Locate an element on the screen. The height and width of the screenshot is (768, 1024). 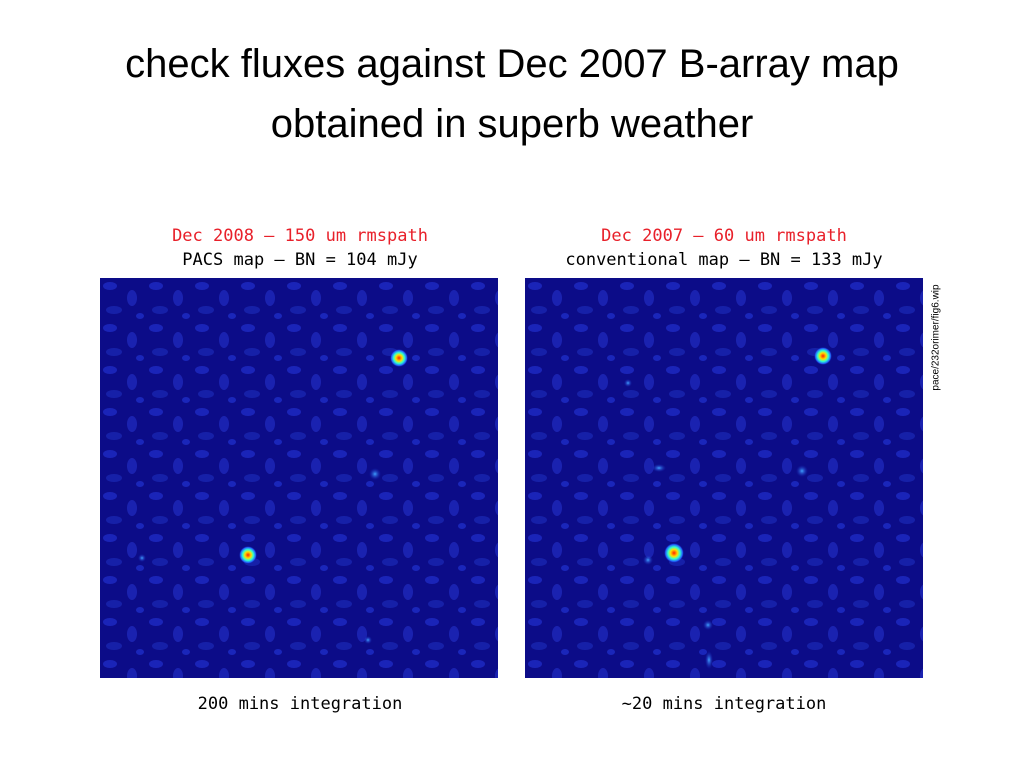
panel-heading: Dec 2008 – 150 um rmspath is located at coordinates (300, 236).